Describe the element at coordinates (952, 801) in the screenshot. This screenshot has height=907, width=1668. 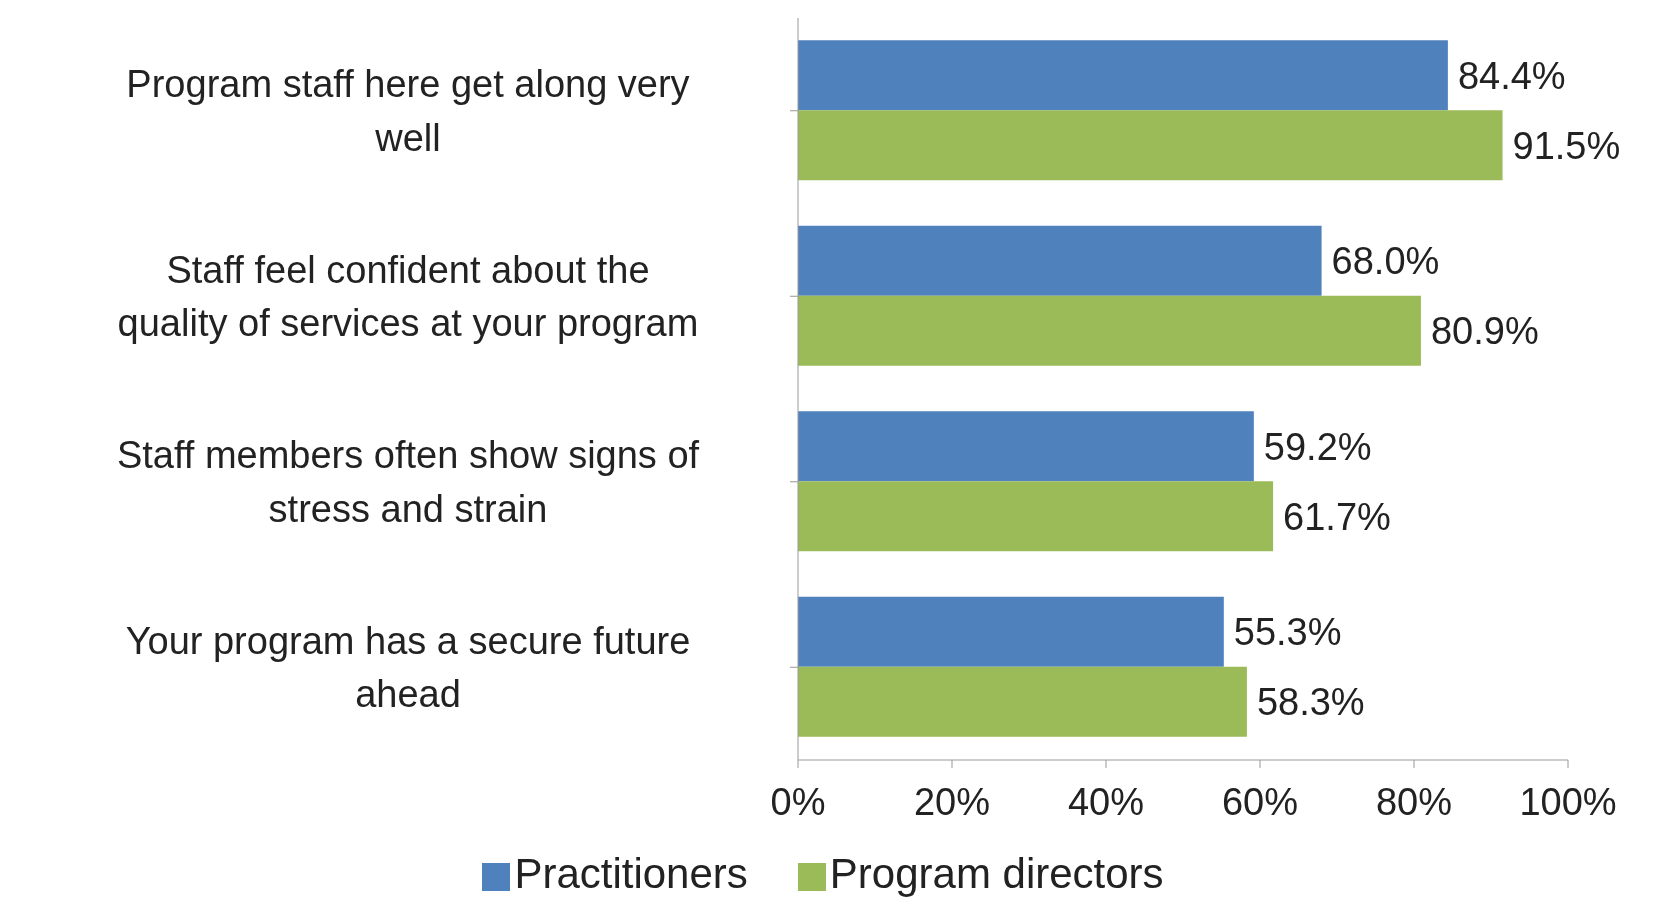
I see `x-tick-label: 20%` at that location.